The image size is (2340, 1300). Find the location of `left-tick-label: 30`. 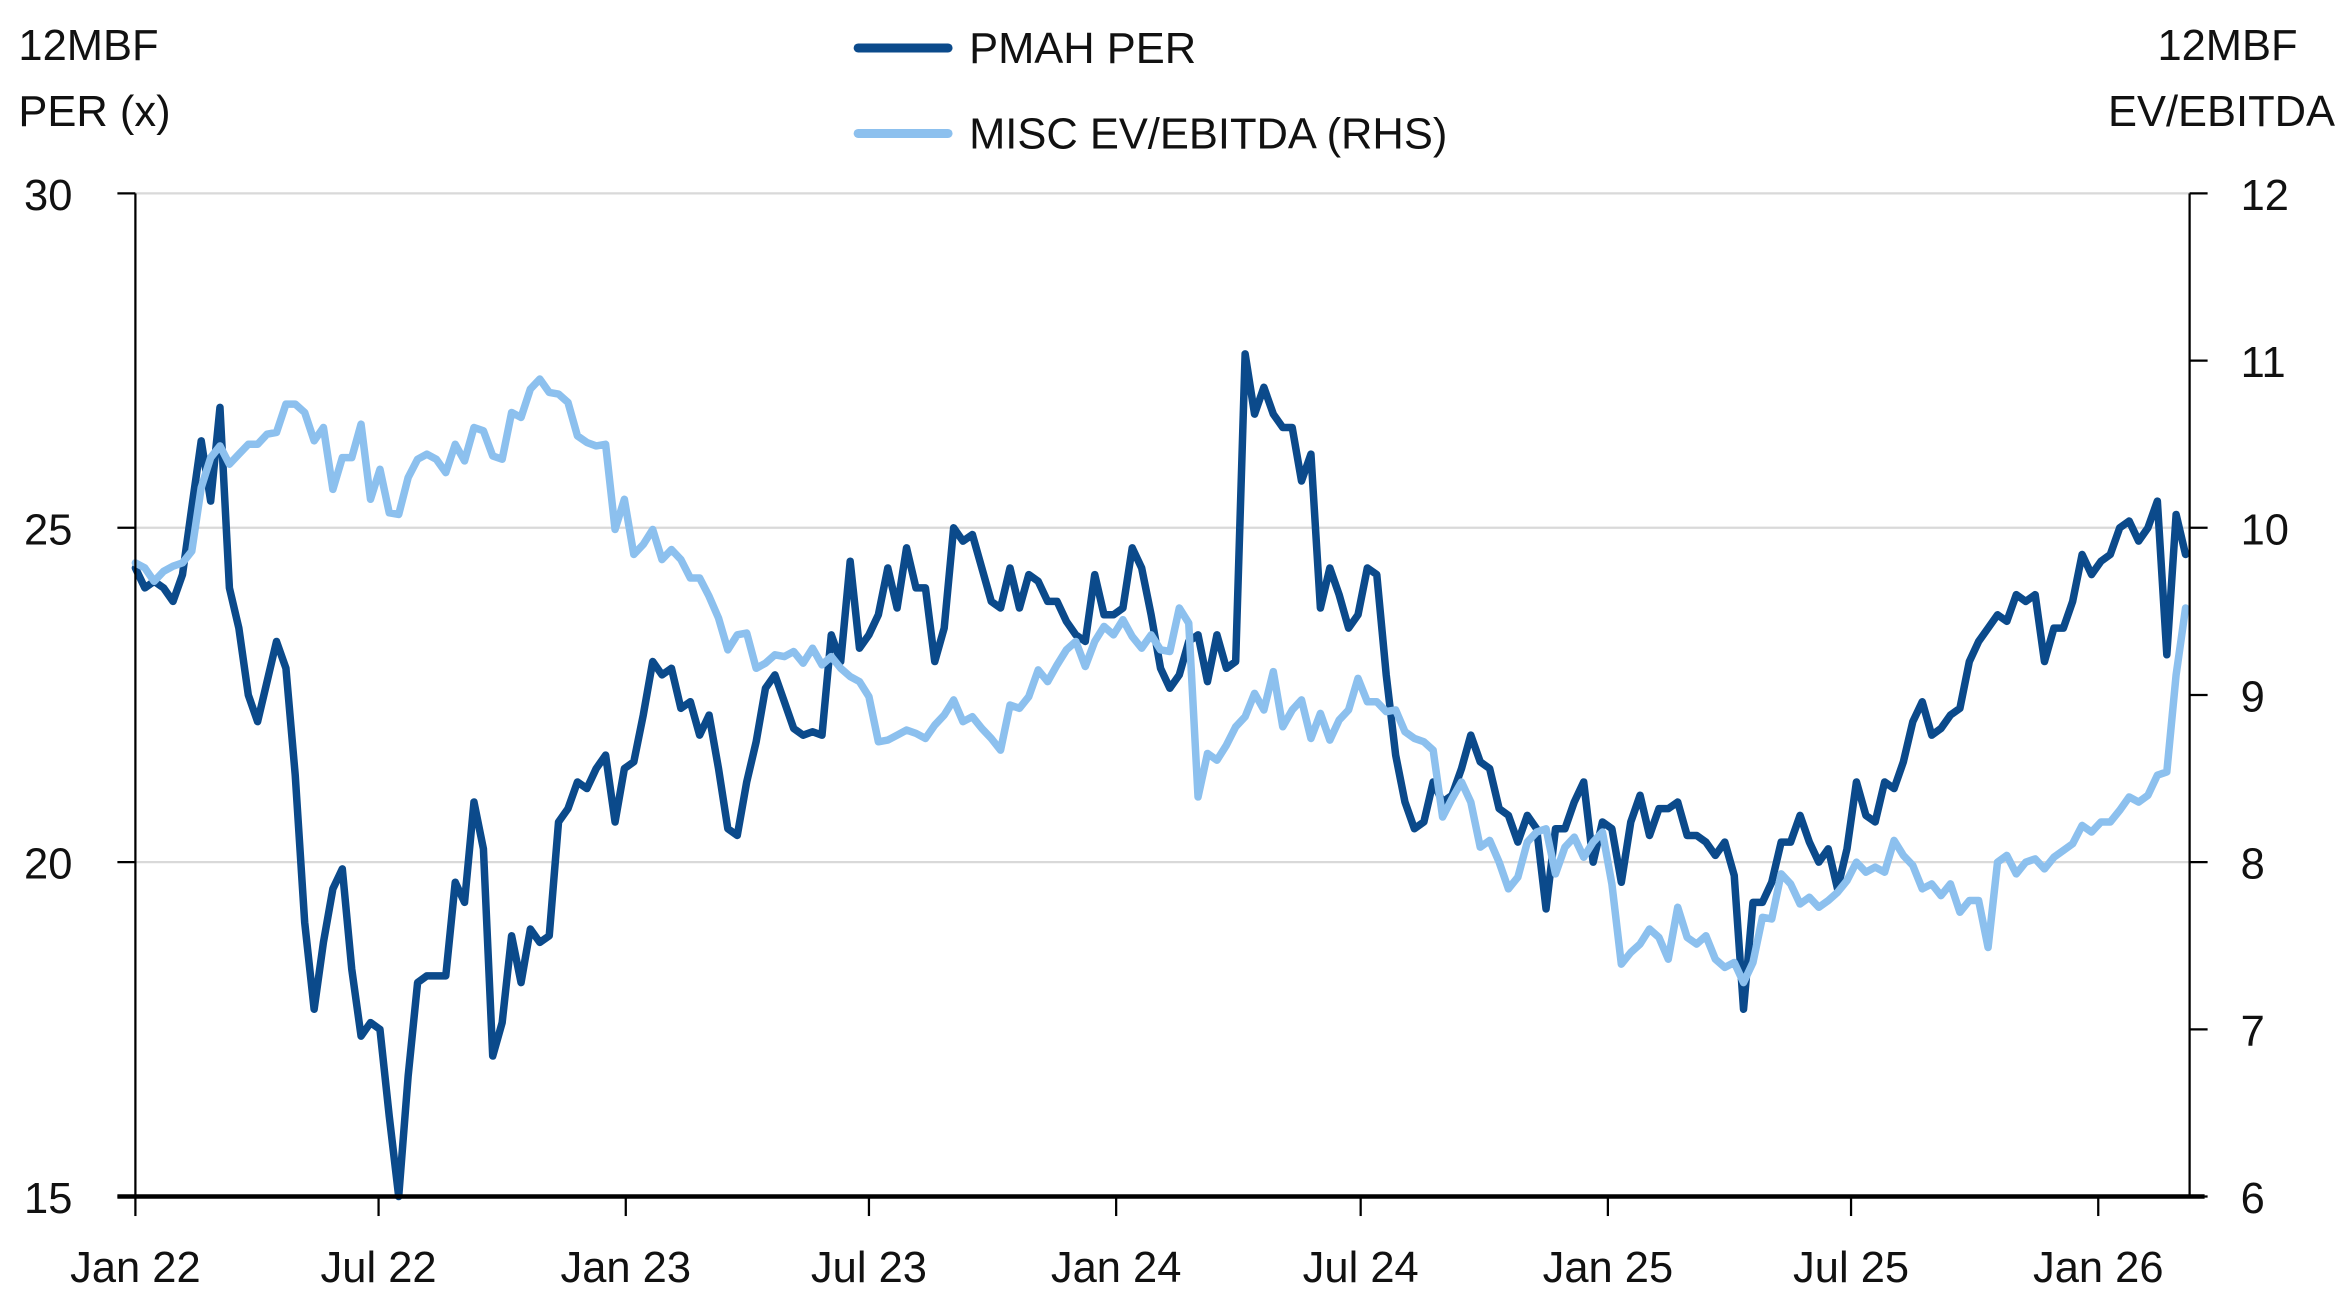

left-tick-label: 30 is located at coordinates (48, 196).